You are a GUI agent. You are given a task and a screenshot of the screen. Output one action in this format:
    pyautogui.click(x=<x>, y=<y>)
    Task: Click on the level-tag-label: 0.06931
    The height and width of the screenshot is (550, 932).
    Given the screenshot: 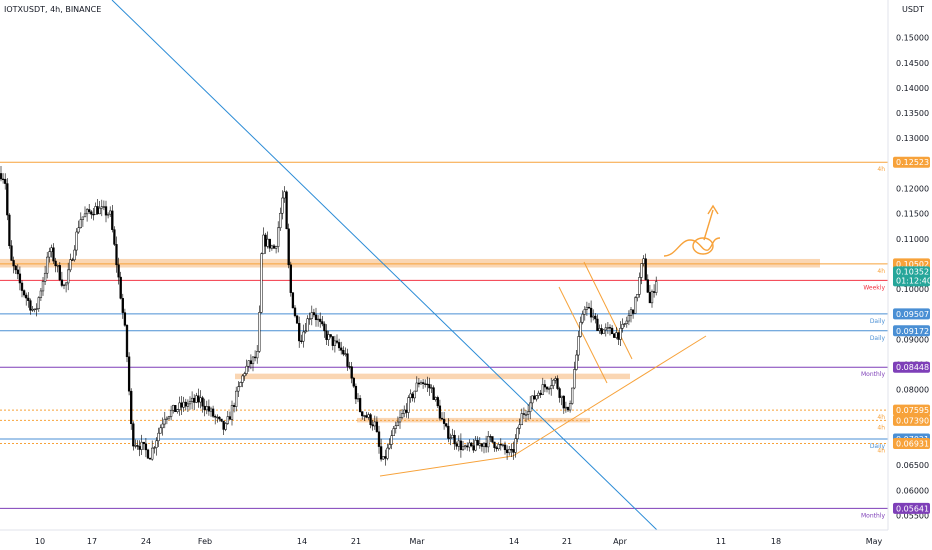 What is the action you would take?
    pyautogui.click(x=912, y=444)
    